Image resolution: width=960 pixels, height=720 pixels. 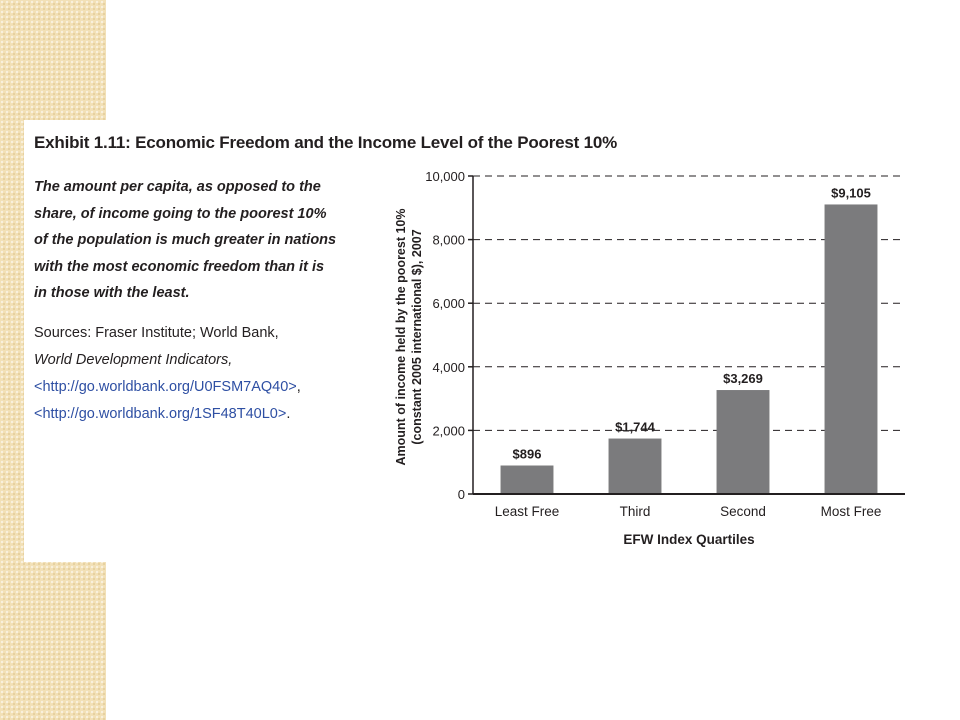 What do you see at coordinates (160, 414) in the screenshot?
I see `source-link-2: <http://go.worldbank.org/1SF48T40L0>` at bounding box center [160, 414].